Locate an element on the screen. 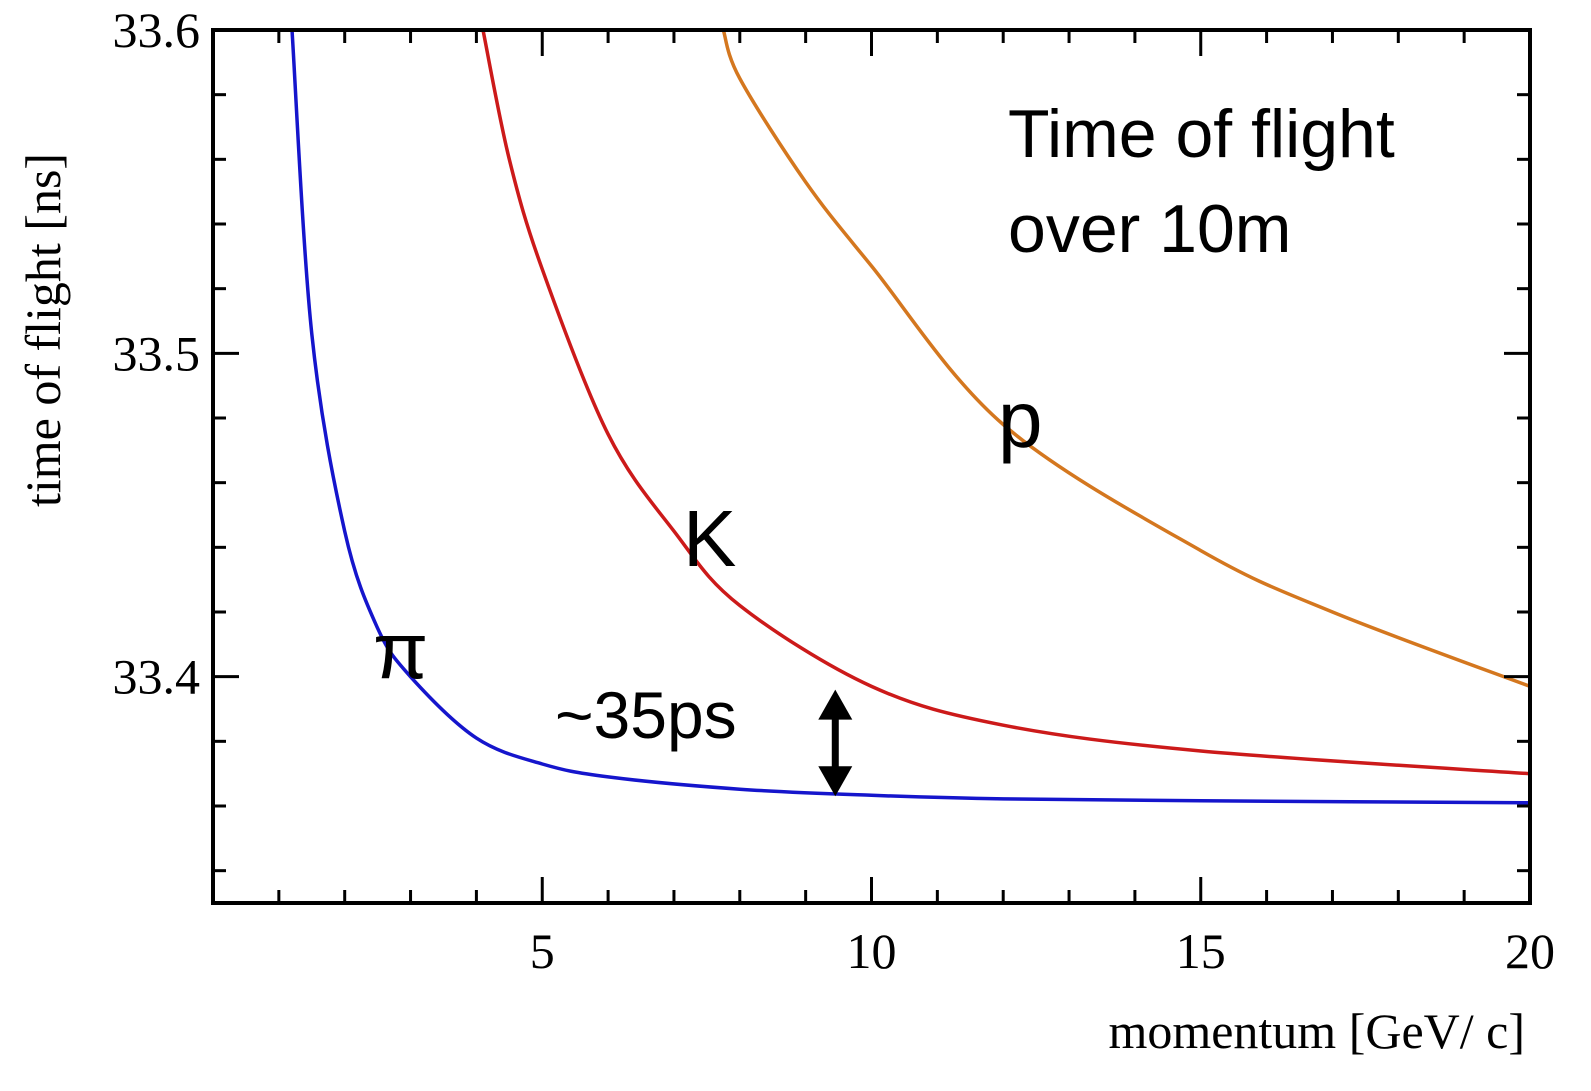 The image size is (1591, 1091). series-label-p: p is located at coordinates (1020, 419).